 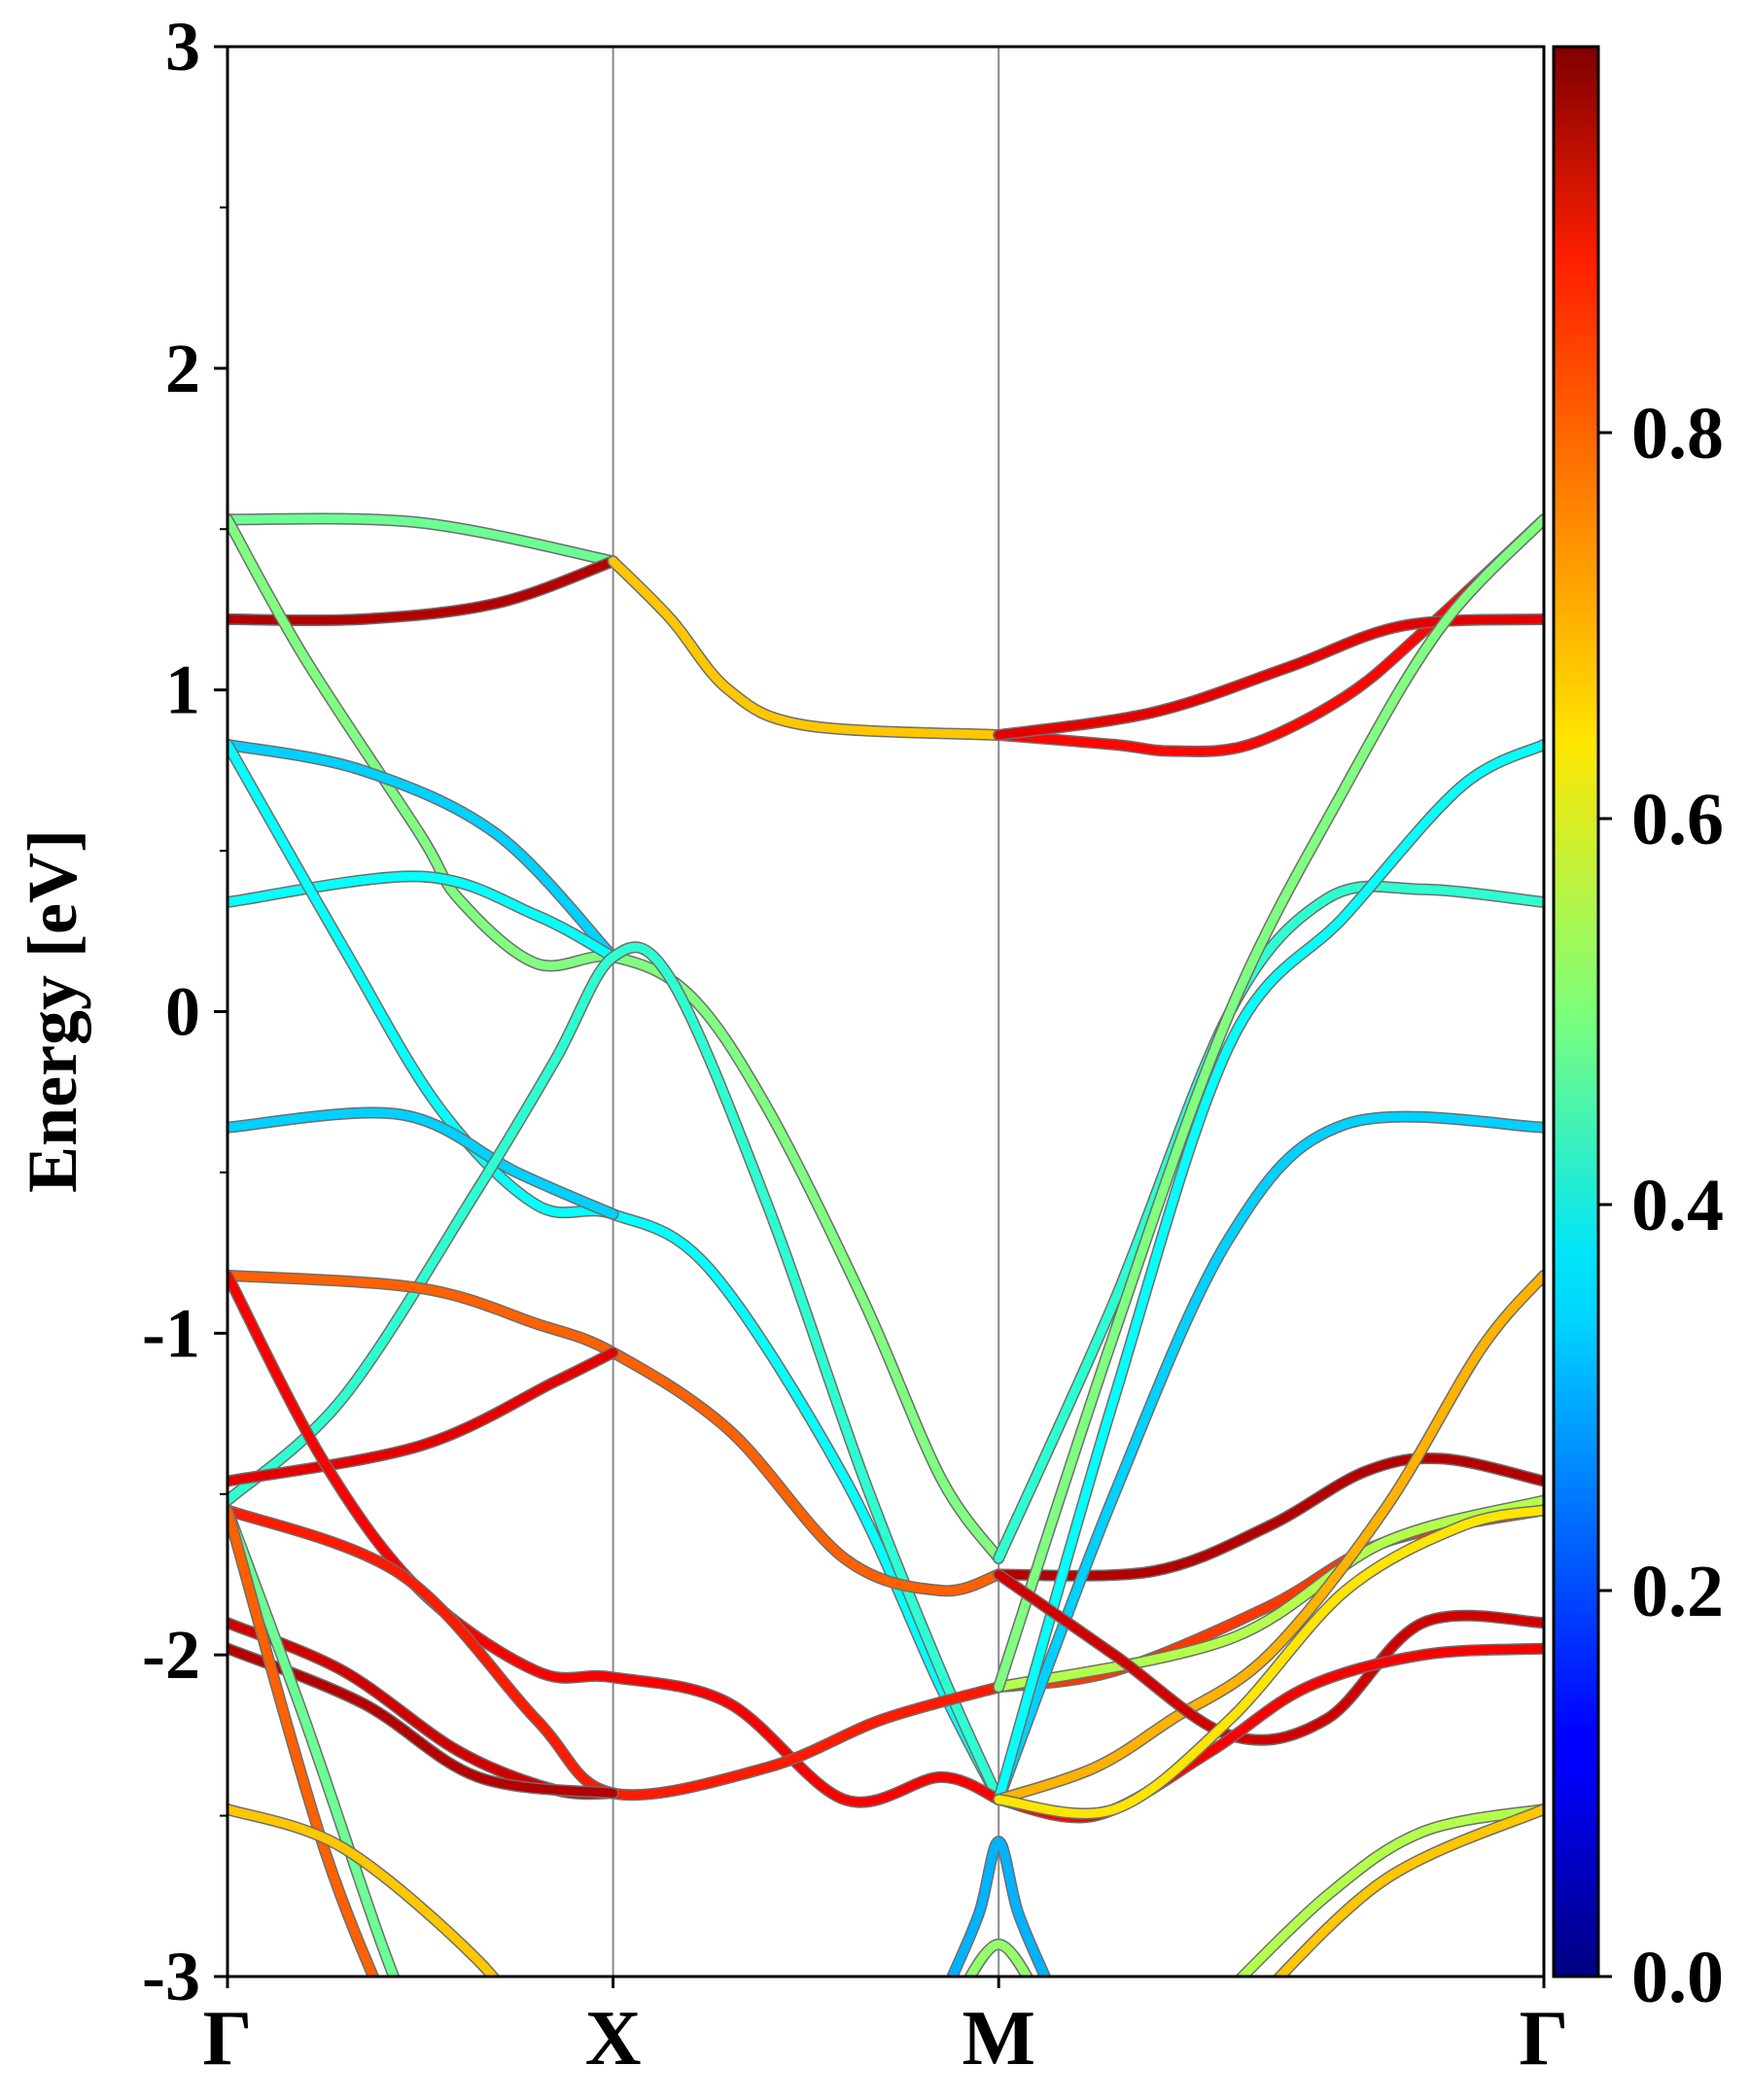 I want to click on y-tick-label: 3, so click(x=182, y=47).